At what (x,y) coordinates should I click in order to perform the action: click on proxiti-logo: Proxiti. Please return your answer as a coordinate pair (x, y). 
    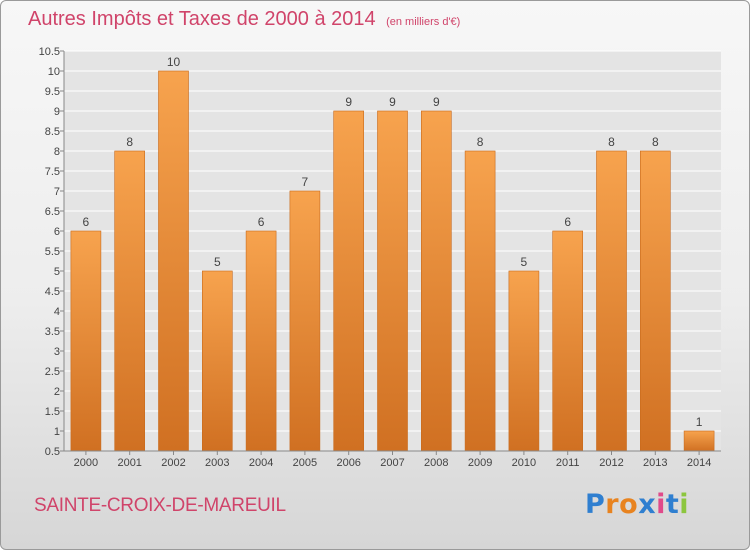
    Looking at the image, I should click on (637, 504).